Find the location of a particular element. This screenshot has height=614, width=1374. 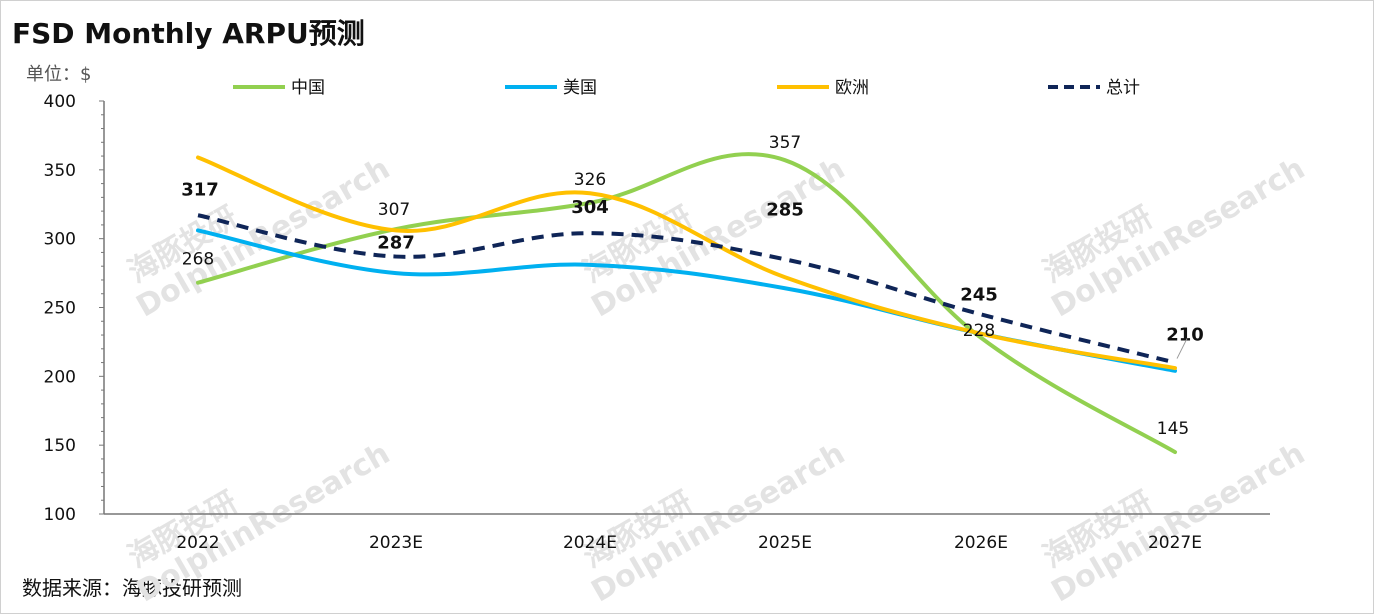

legend-item: 美国 is located at coordinates (551, 88).